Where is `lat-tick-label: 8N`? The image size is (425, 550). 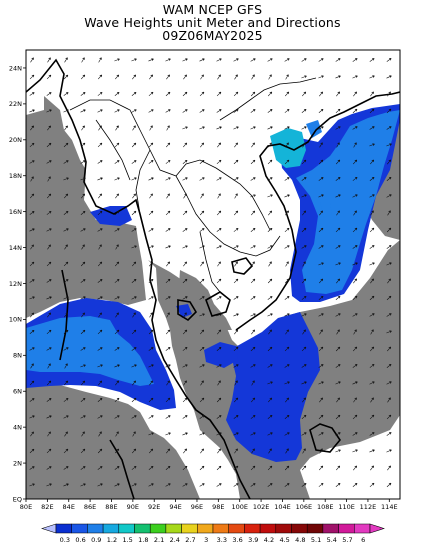
lat-tick-label: 8N is located at coordinates (17, 356).